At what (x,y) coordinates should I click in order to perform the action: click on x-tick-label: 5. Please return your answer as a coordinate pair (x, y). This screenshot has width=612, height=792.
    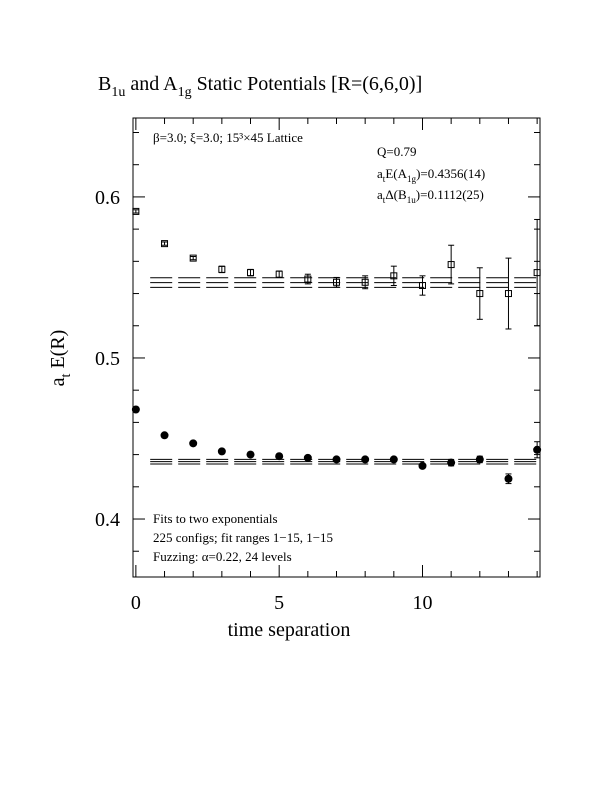
    Looking at the image, I should click on (279, 603).